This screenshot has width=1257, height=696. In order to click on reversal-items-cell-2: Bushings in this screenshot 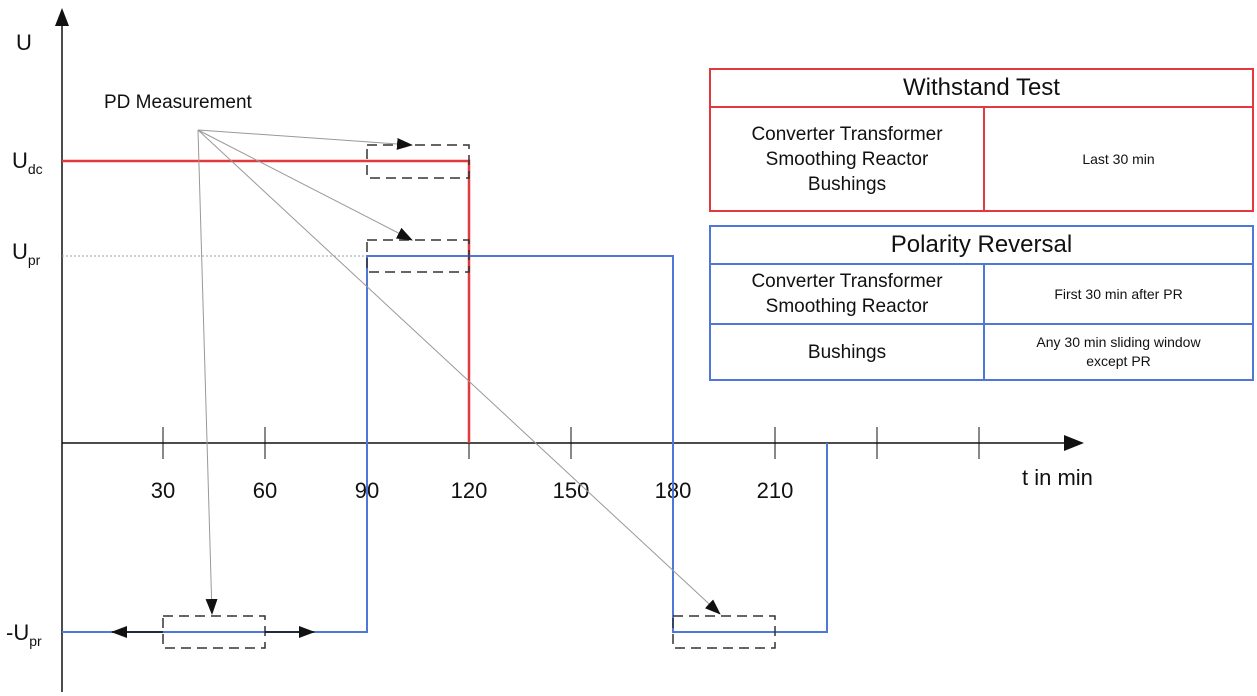, I will do `click(847, 352)`.